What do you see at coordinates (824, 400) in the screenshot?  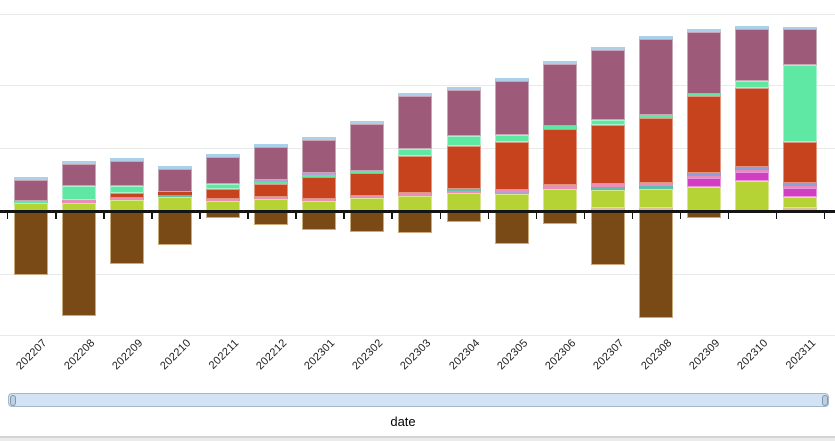 I see `scrollbar-right-handle` at bounding box center [824, 400].